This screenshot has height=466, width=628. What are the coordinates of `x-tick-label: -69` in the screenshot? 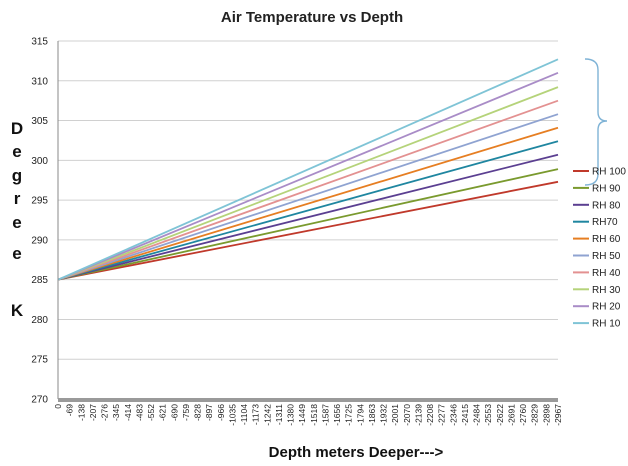 It's located at (70, 410).